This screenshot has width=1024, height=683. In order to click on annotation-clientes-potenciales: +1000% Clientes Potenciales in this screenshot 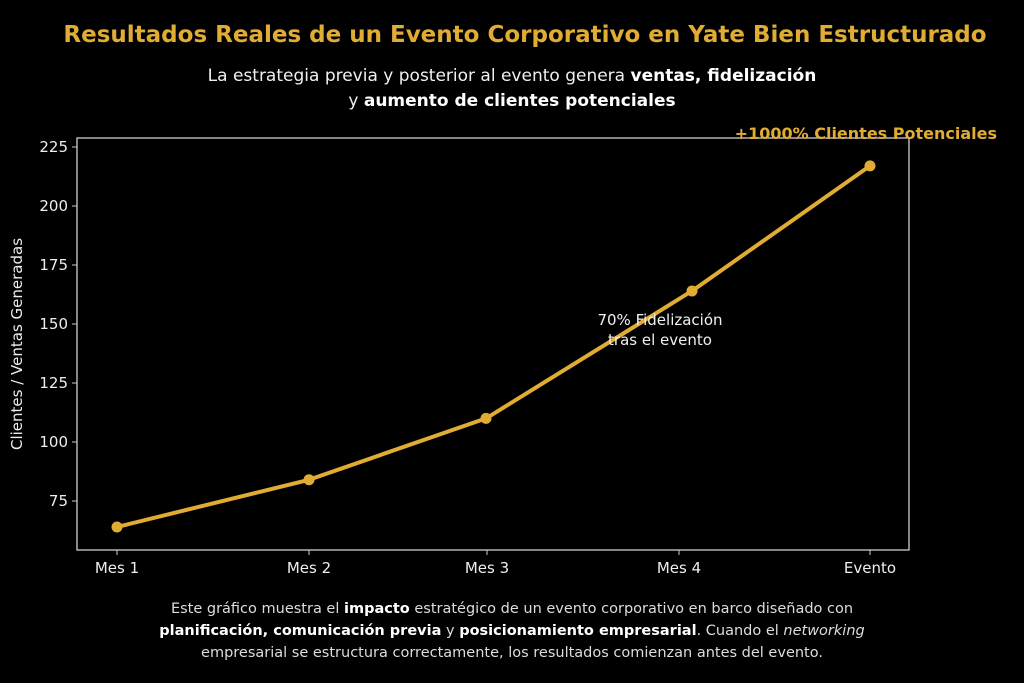, I will do `click(866, 133)`.